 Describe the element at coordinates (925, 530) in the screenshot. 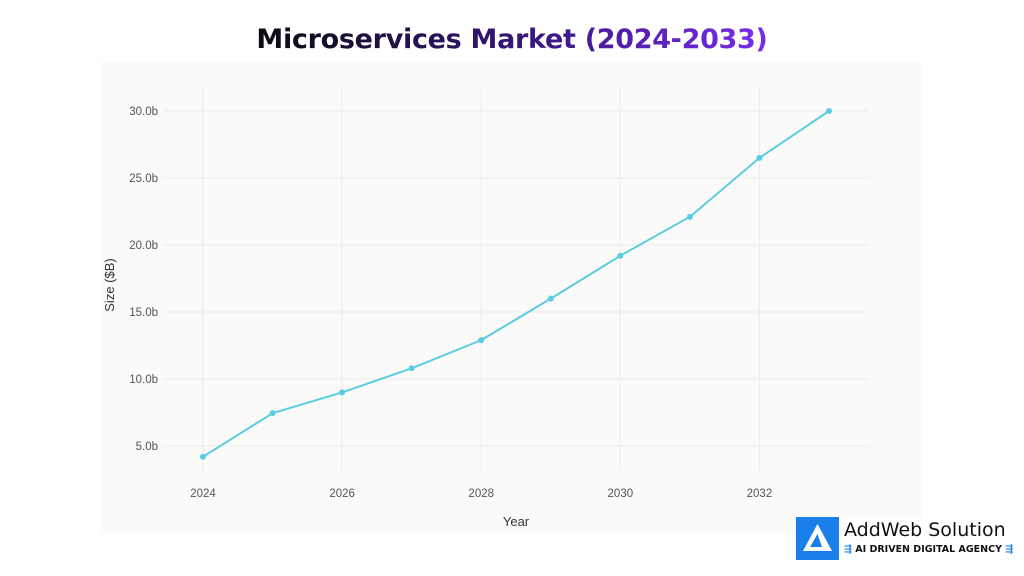

I see `logo-name: AddWeb Solution` at that location.